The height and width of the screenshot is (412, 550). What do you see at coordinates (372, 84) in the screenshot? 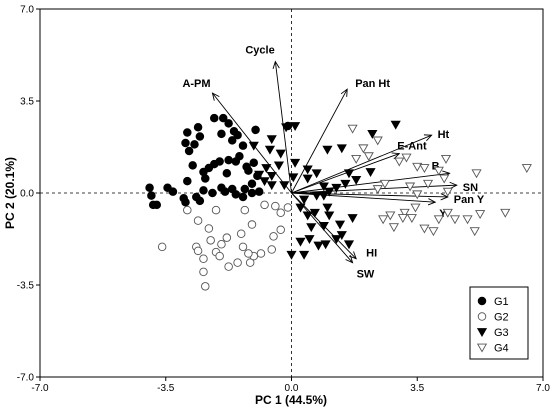
I see `loading-vector-label: Pan Ht` at bounding box center [372, 84].